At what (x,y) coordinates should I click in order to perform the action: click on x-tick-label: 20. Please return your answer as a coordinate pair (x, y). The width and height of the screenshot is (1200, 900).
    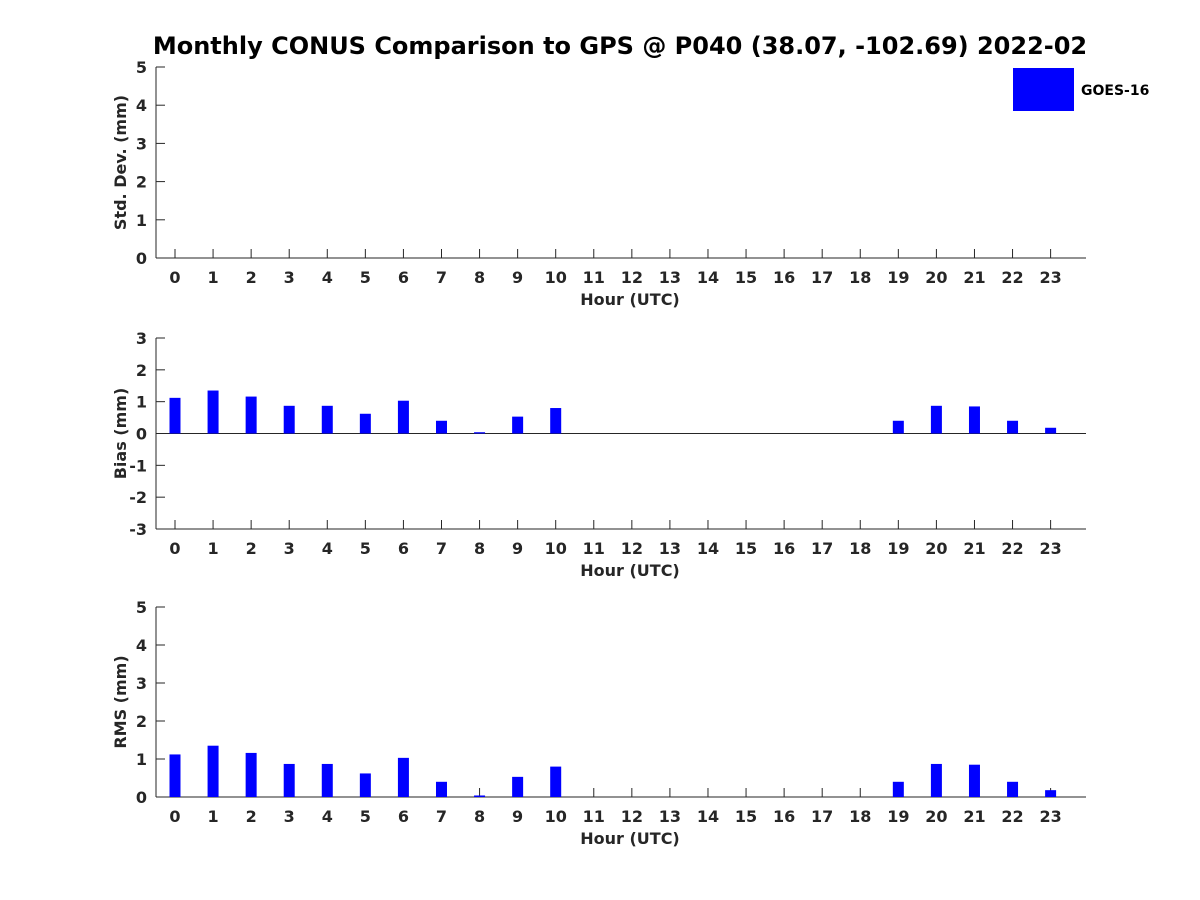
    Looking at the image, I should click on (936, 816).